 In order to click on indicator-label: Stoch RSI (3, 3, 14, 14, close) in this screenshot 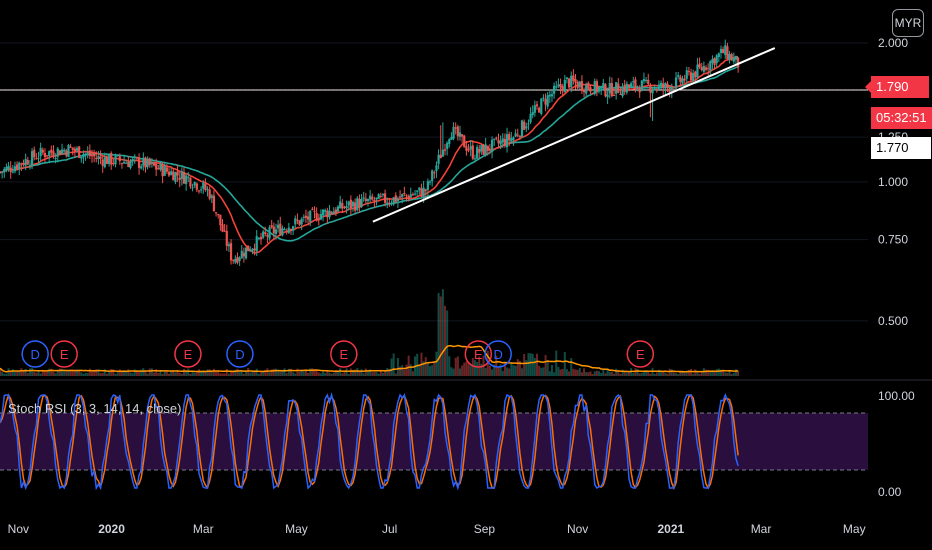, I will do `click(95, 408)`.